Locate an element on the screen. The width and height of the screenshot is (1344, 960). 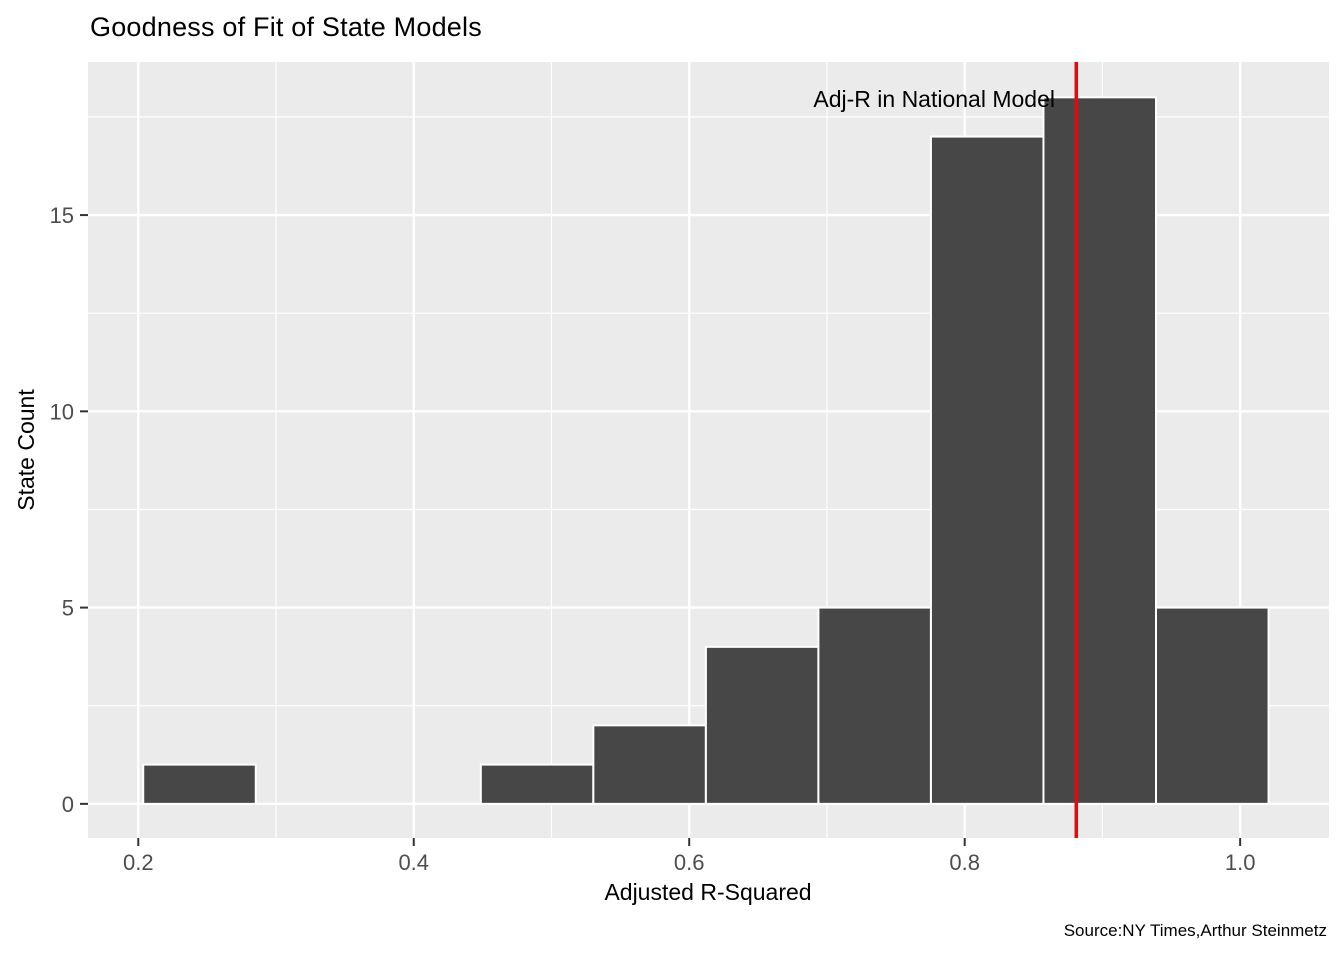
y-axis-title: State Count is located at coordinates (26, 450).